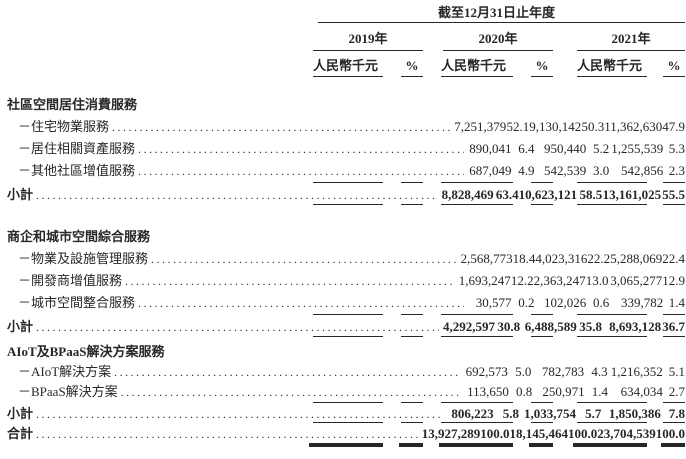 This screenshot has width=686, height=459. Describe the element at coordinates (601, 148) in the screenshot. I see `percent-2020: 5.2` at that location.